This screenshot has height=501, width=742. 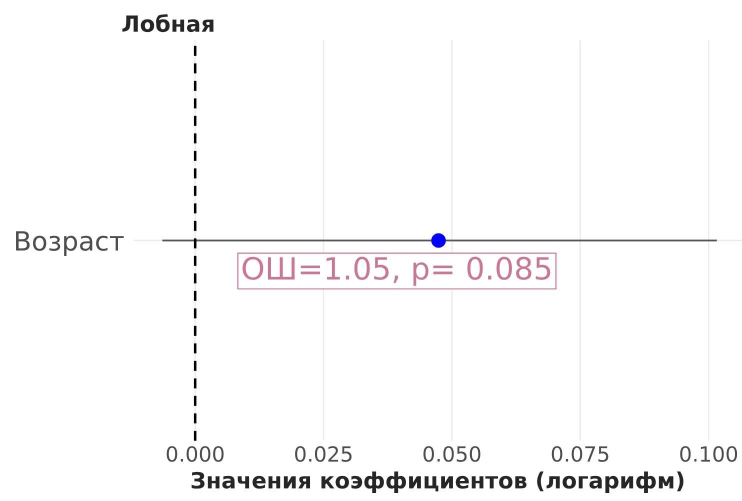 I want to click on x-tick-label: 0.000, so click(x=195, y=454).